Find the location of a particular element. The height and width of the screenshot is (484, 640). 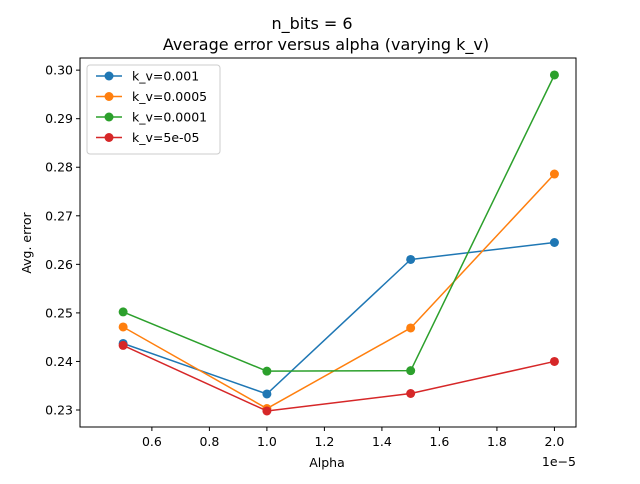

x-tick-label: 2.0 is located at coordinates (554, 441).